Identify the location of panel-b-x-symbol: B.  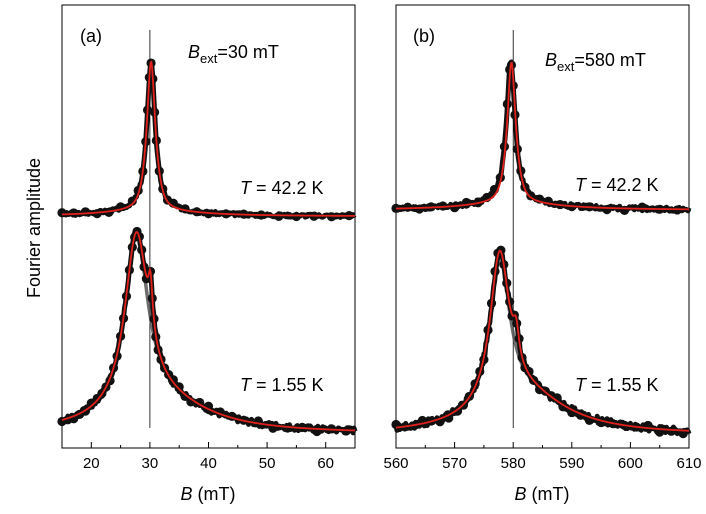
(521, 494).